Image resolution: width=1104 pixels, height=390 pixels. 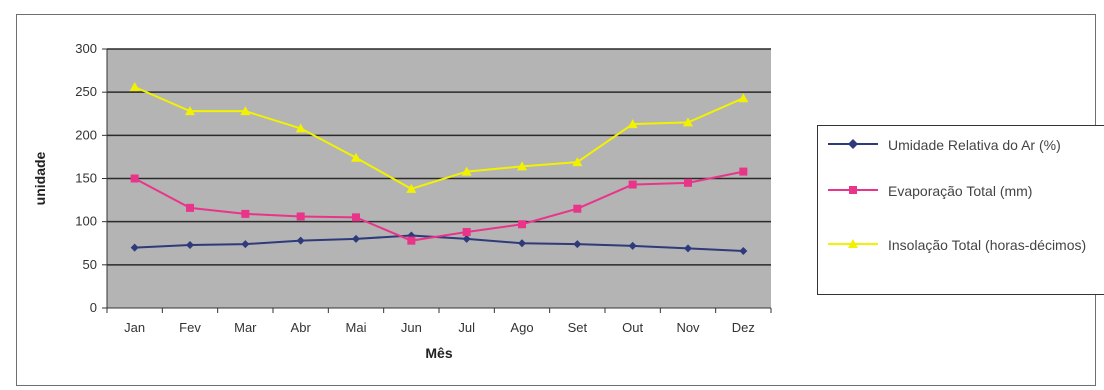 I want to click on y-tick-label-100: 100, so click(x=86, y=221).